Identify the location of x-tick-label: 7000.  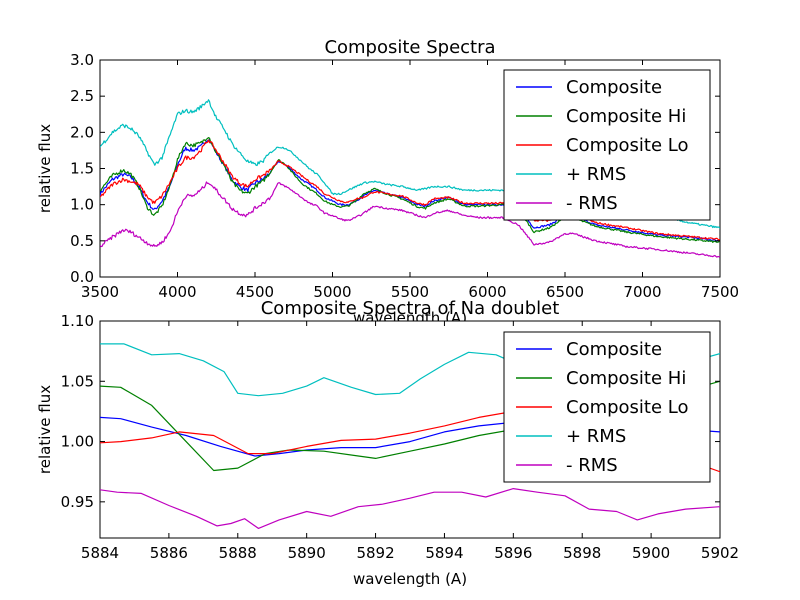
(642, 292).